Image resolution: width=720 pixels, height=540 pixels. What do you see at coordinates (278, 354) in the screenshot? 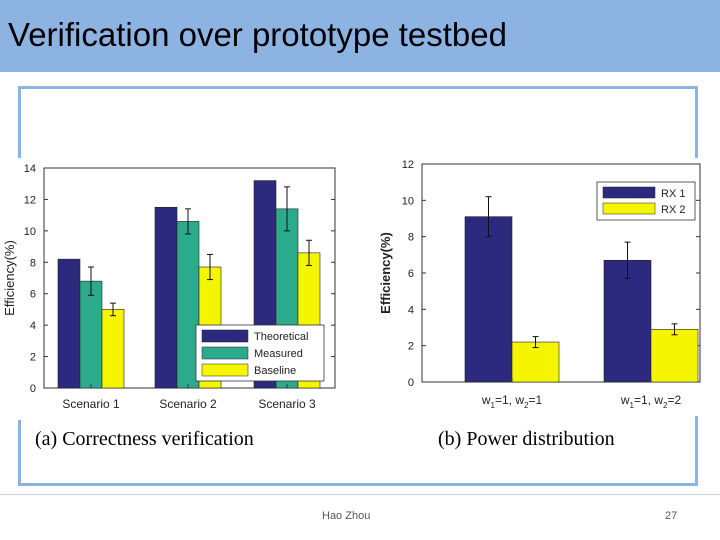
I see `legend-label-a: Measured` at bounding box center [278, 354].